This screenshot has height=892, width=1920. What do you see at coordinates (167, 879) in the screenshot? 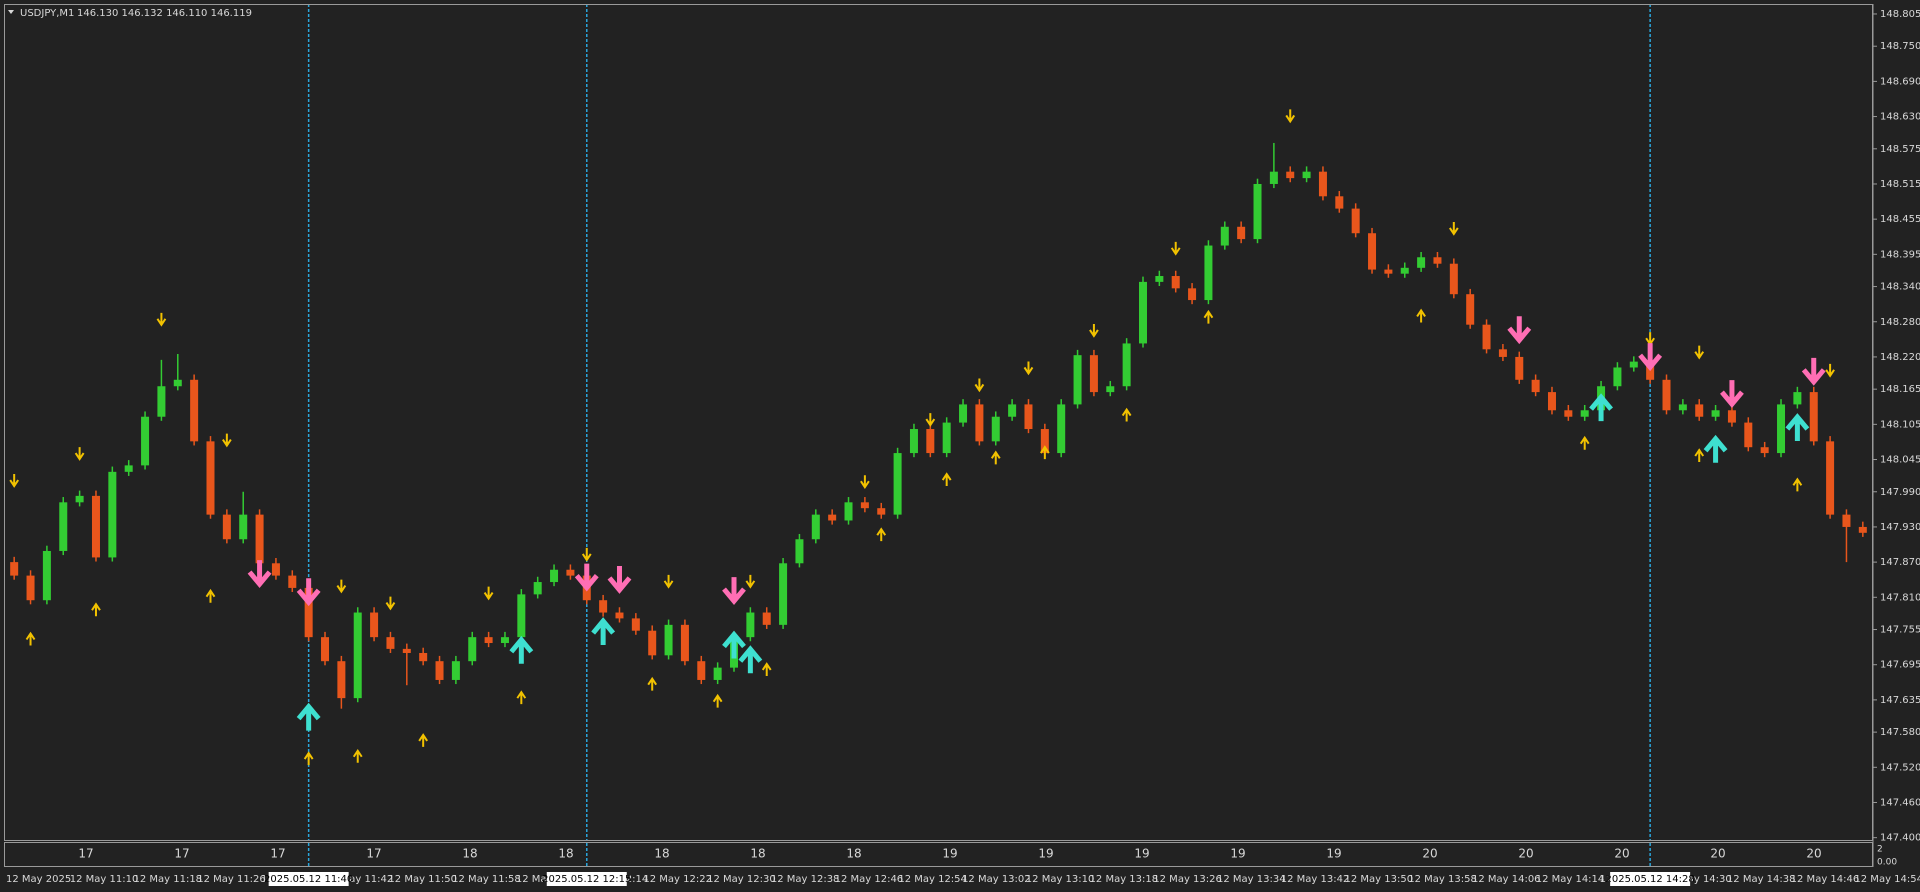
I see `x-tick-label: 12 May 11:18` at bounding box center [167, 879].